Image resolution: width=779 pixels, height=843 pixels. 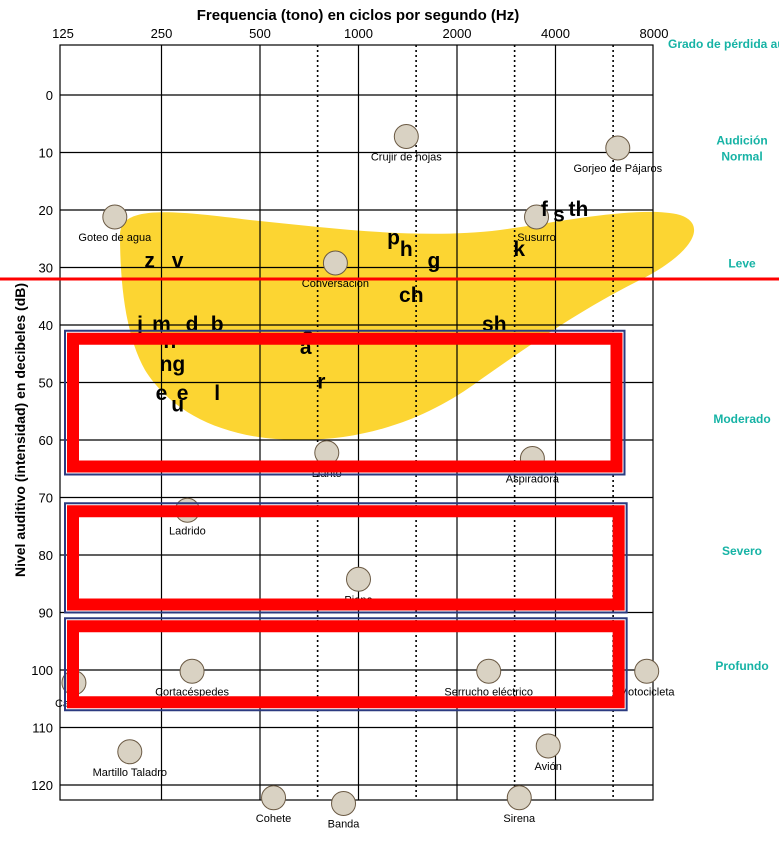 What do you see at coordinates (178, 261) in the screenshot?
I see `phoneme-label: v` at bounding box center [178, 261].